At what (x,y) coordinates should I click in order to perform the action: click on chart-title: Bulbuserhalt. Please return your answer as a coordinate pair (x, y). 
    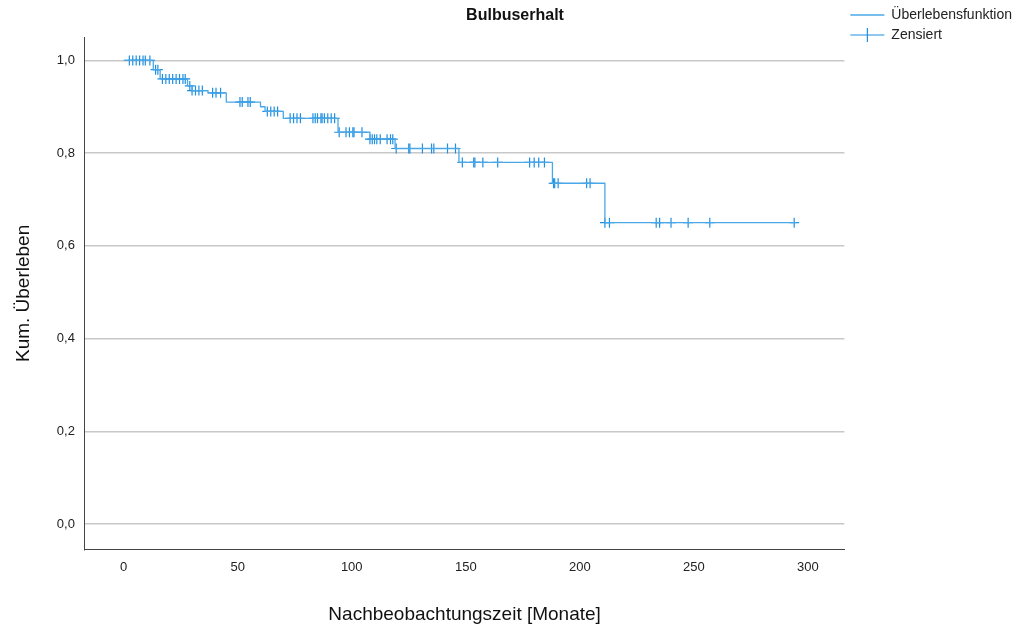
    Looking at the image, I should click on (515, 15).